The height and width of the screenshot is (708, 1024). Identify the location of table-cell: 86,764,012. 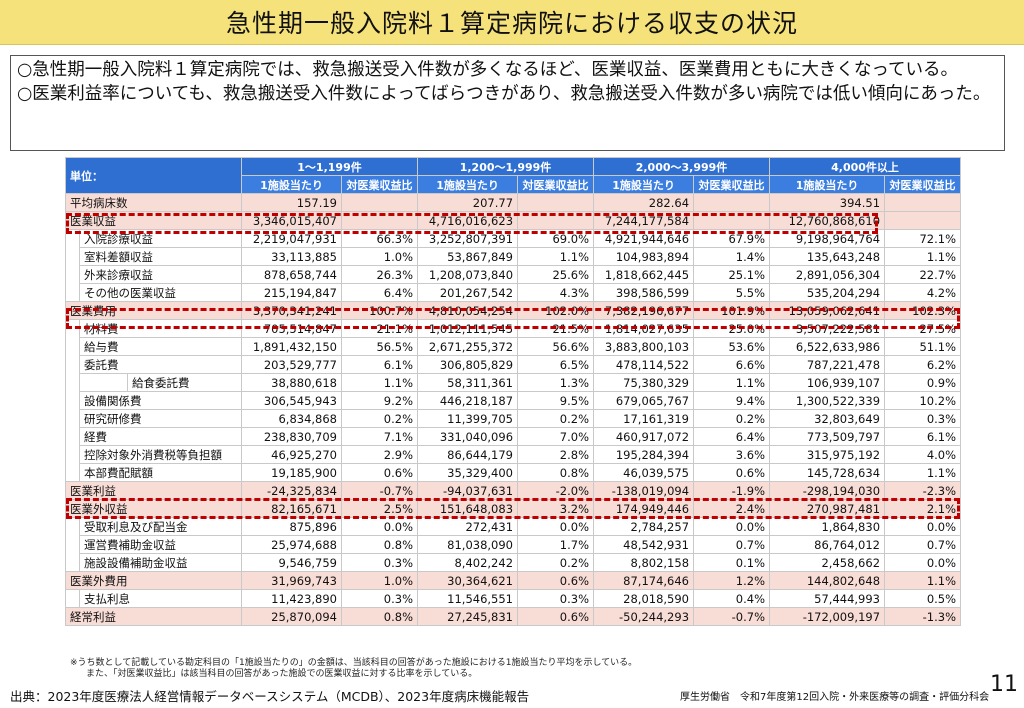
(827, 544).